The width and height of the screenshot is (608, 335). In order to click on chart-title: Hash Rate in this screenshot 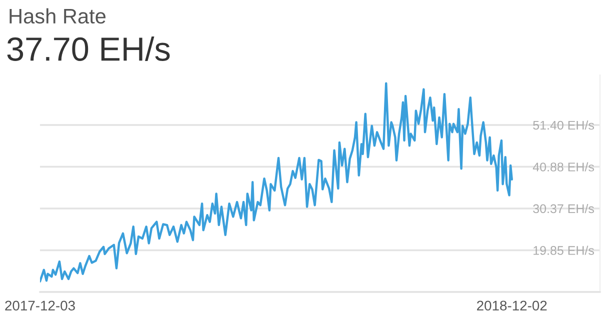, I will do `click(58, 16)`.